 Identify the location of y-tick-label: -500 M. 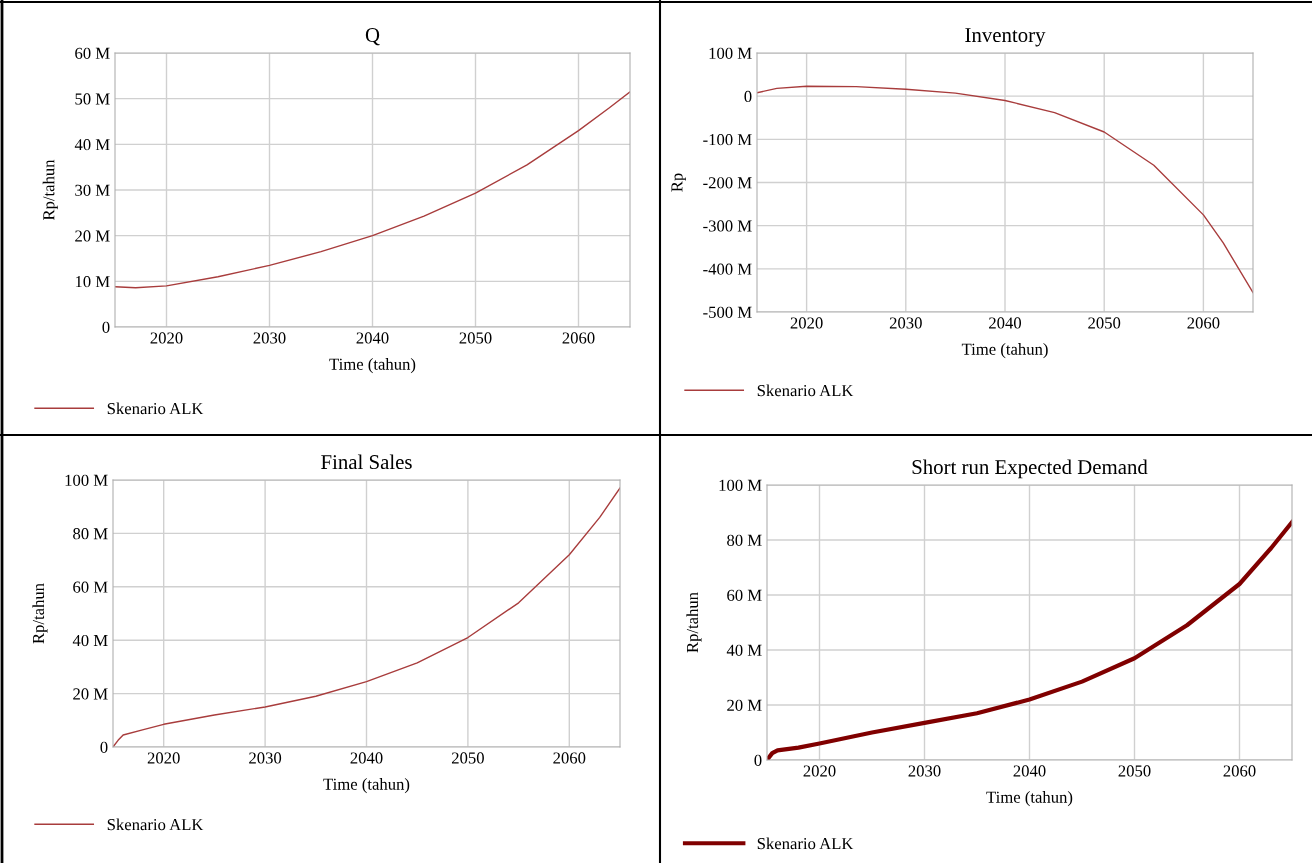
(727, 312).